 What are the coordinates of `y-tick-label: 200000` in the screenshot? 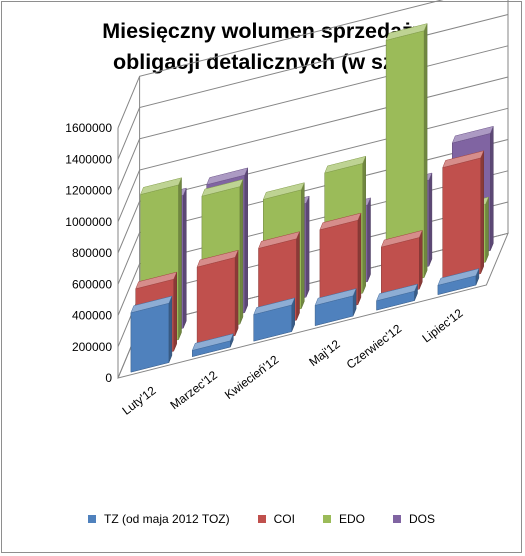 It's located at (92, 347).